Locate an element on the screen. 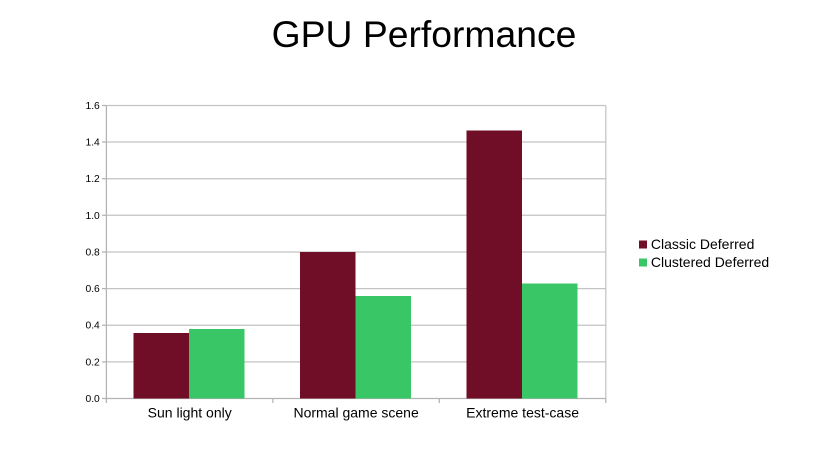  svg-text: 1.0 is located at coordinates (92, 216).